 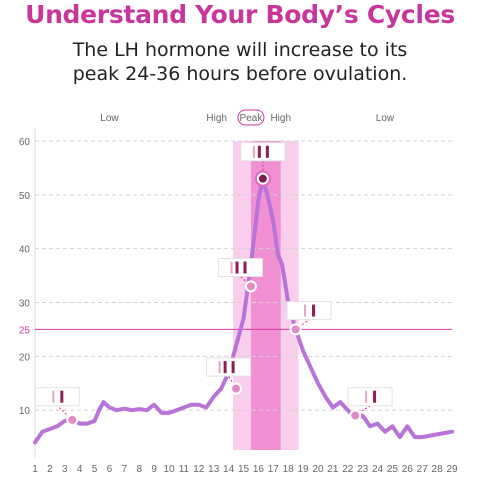 I want to click on x-tick-label-29: 29, so click(x=452, y=469).